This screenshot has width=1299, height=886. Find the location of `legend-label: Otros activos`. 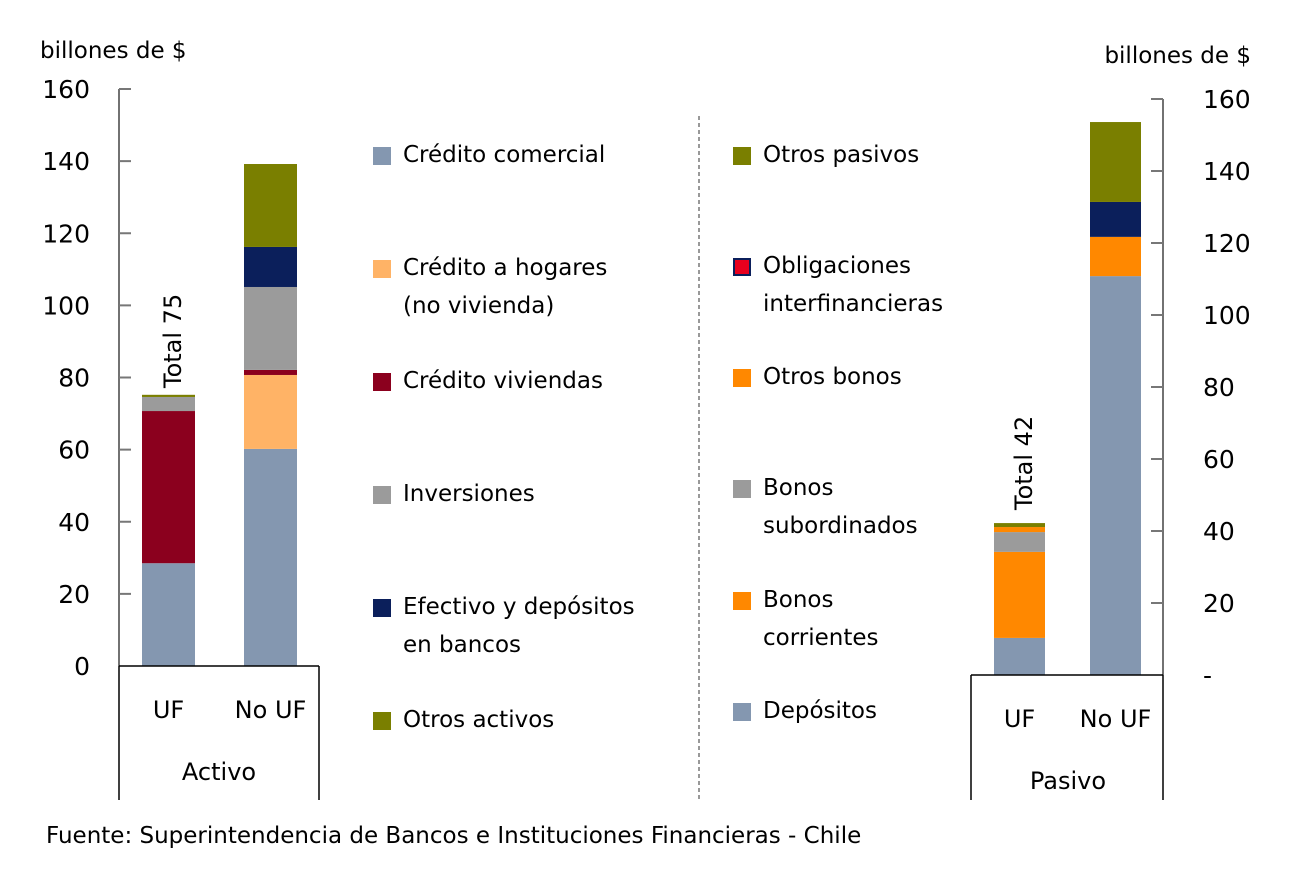

legend-label: Otros activos is located at coordinates (478, 720).